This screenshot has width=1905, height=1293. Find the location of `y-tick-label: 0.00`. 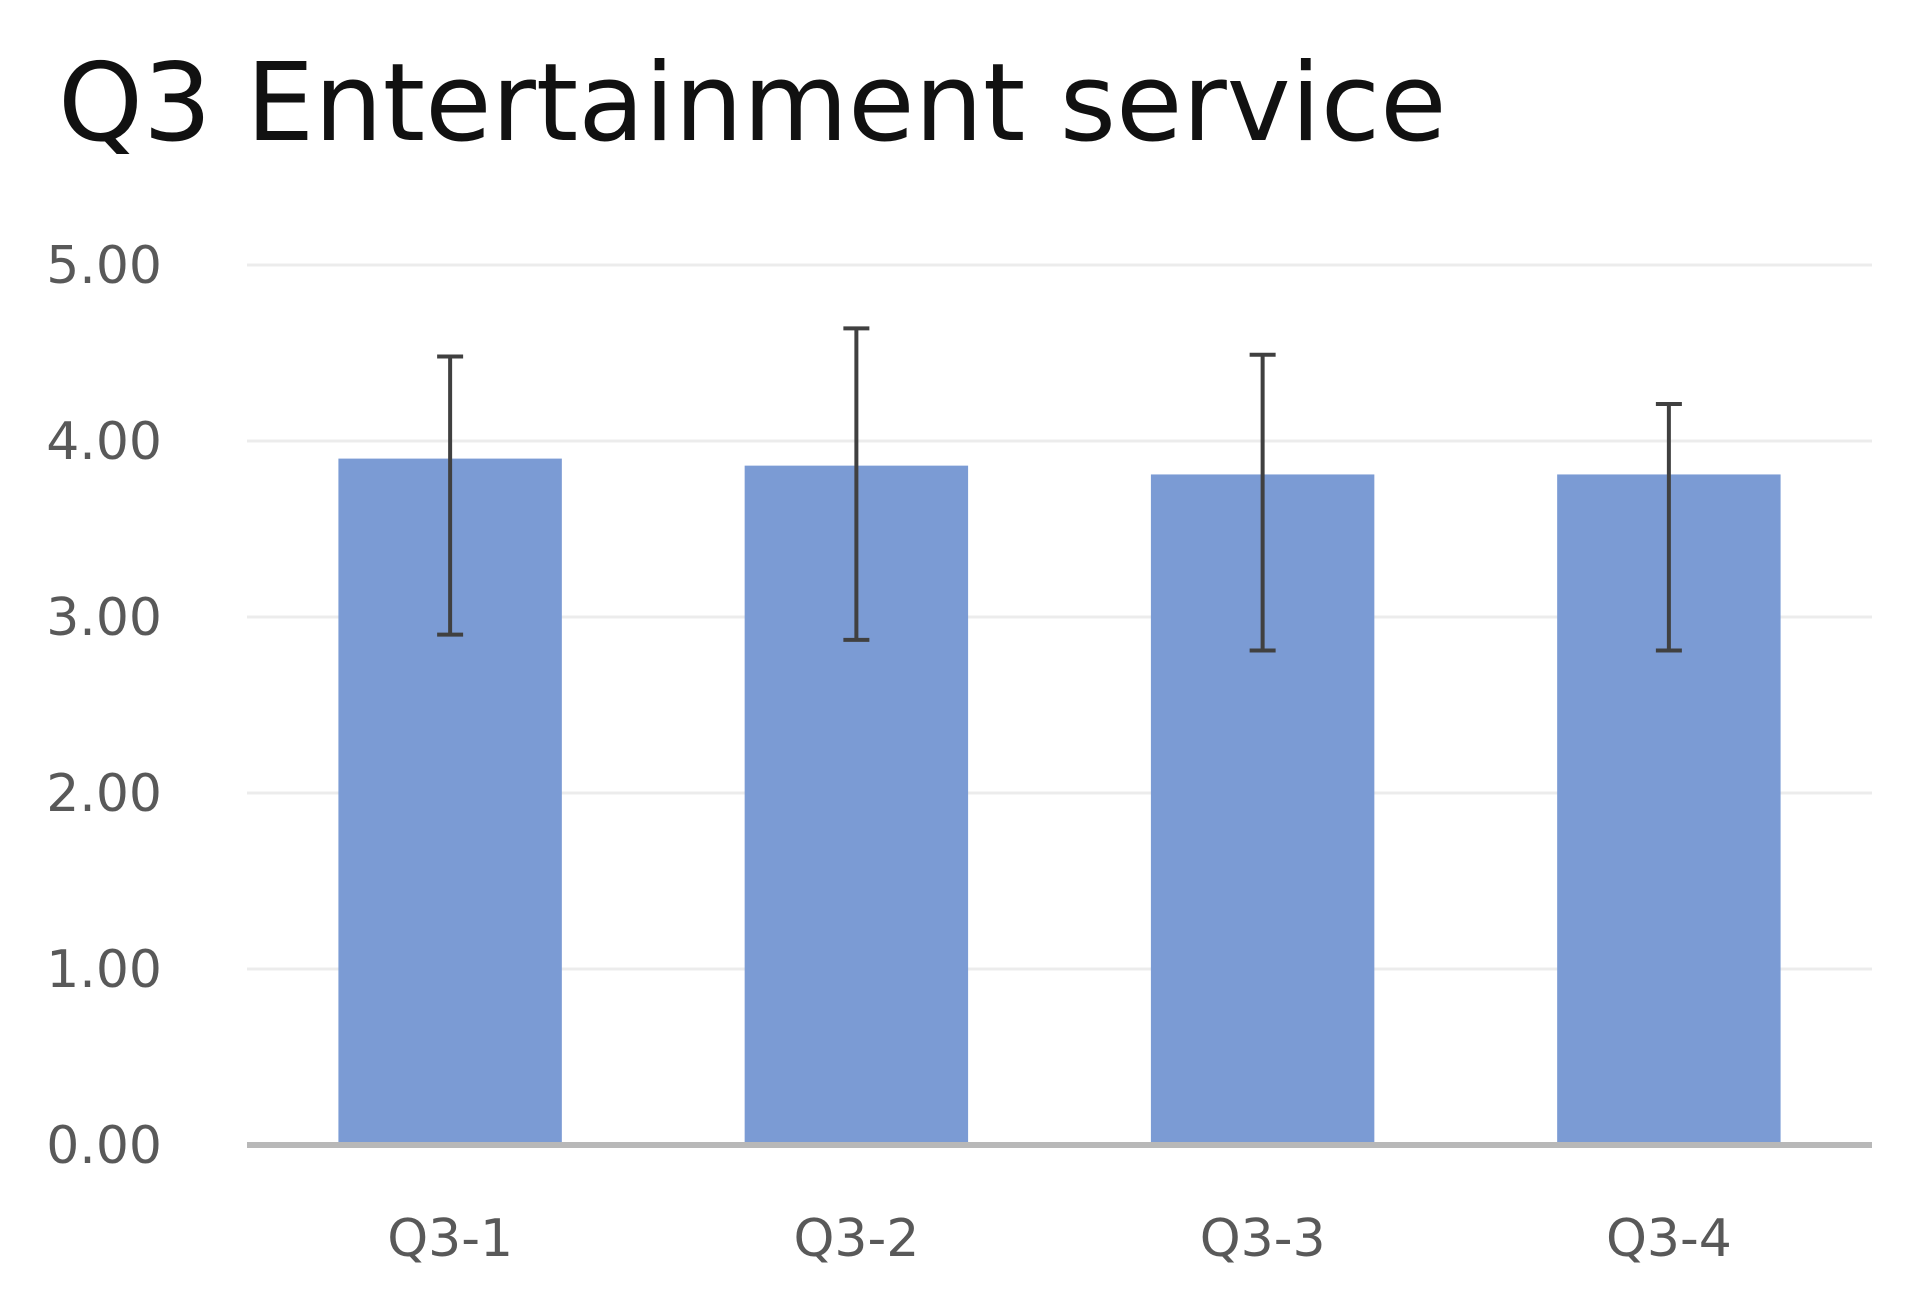

y-tick-label: 0.00 is located at coordinates (104, 1146).